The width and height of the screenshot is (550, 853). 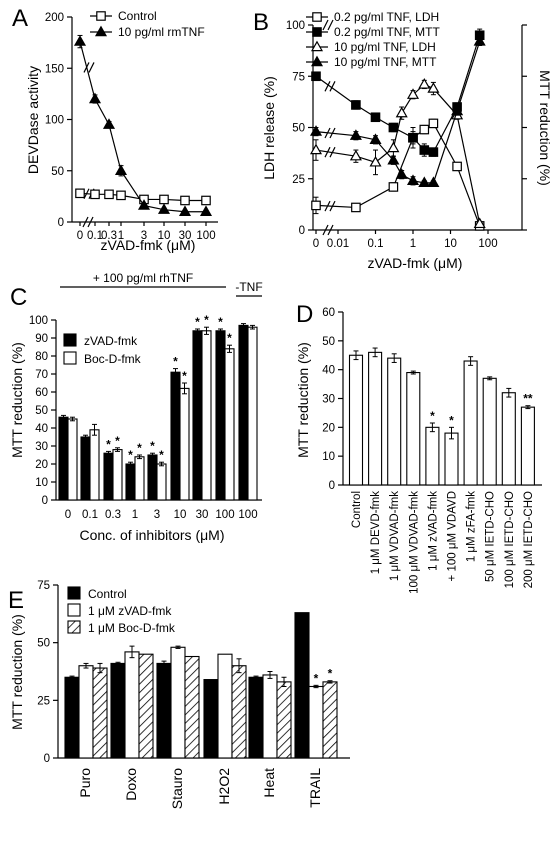 I want to click on b-x-tick-label: 100, so click(x=487, y=244).